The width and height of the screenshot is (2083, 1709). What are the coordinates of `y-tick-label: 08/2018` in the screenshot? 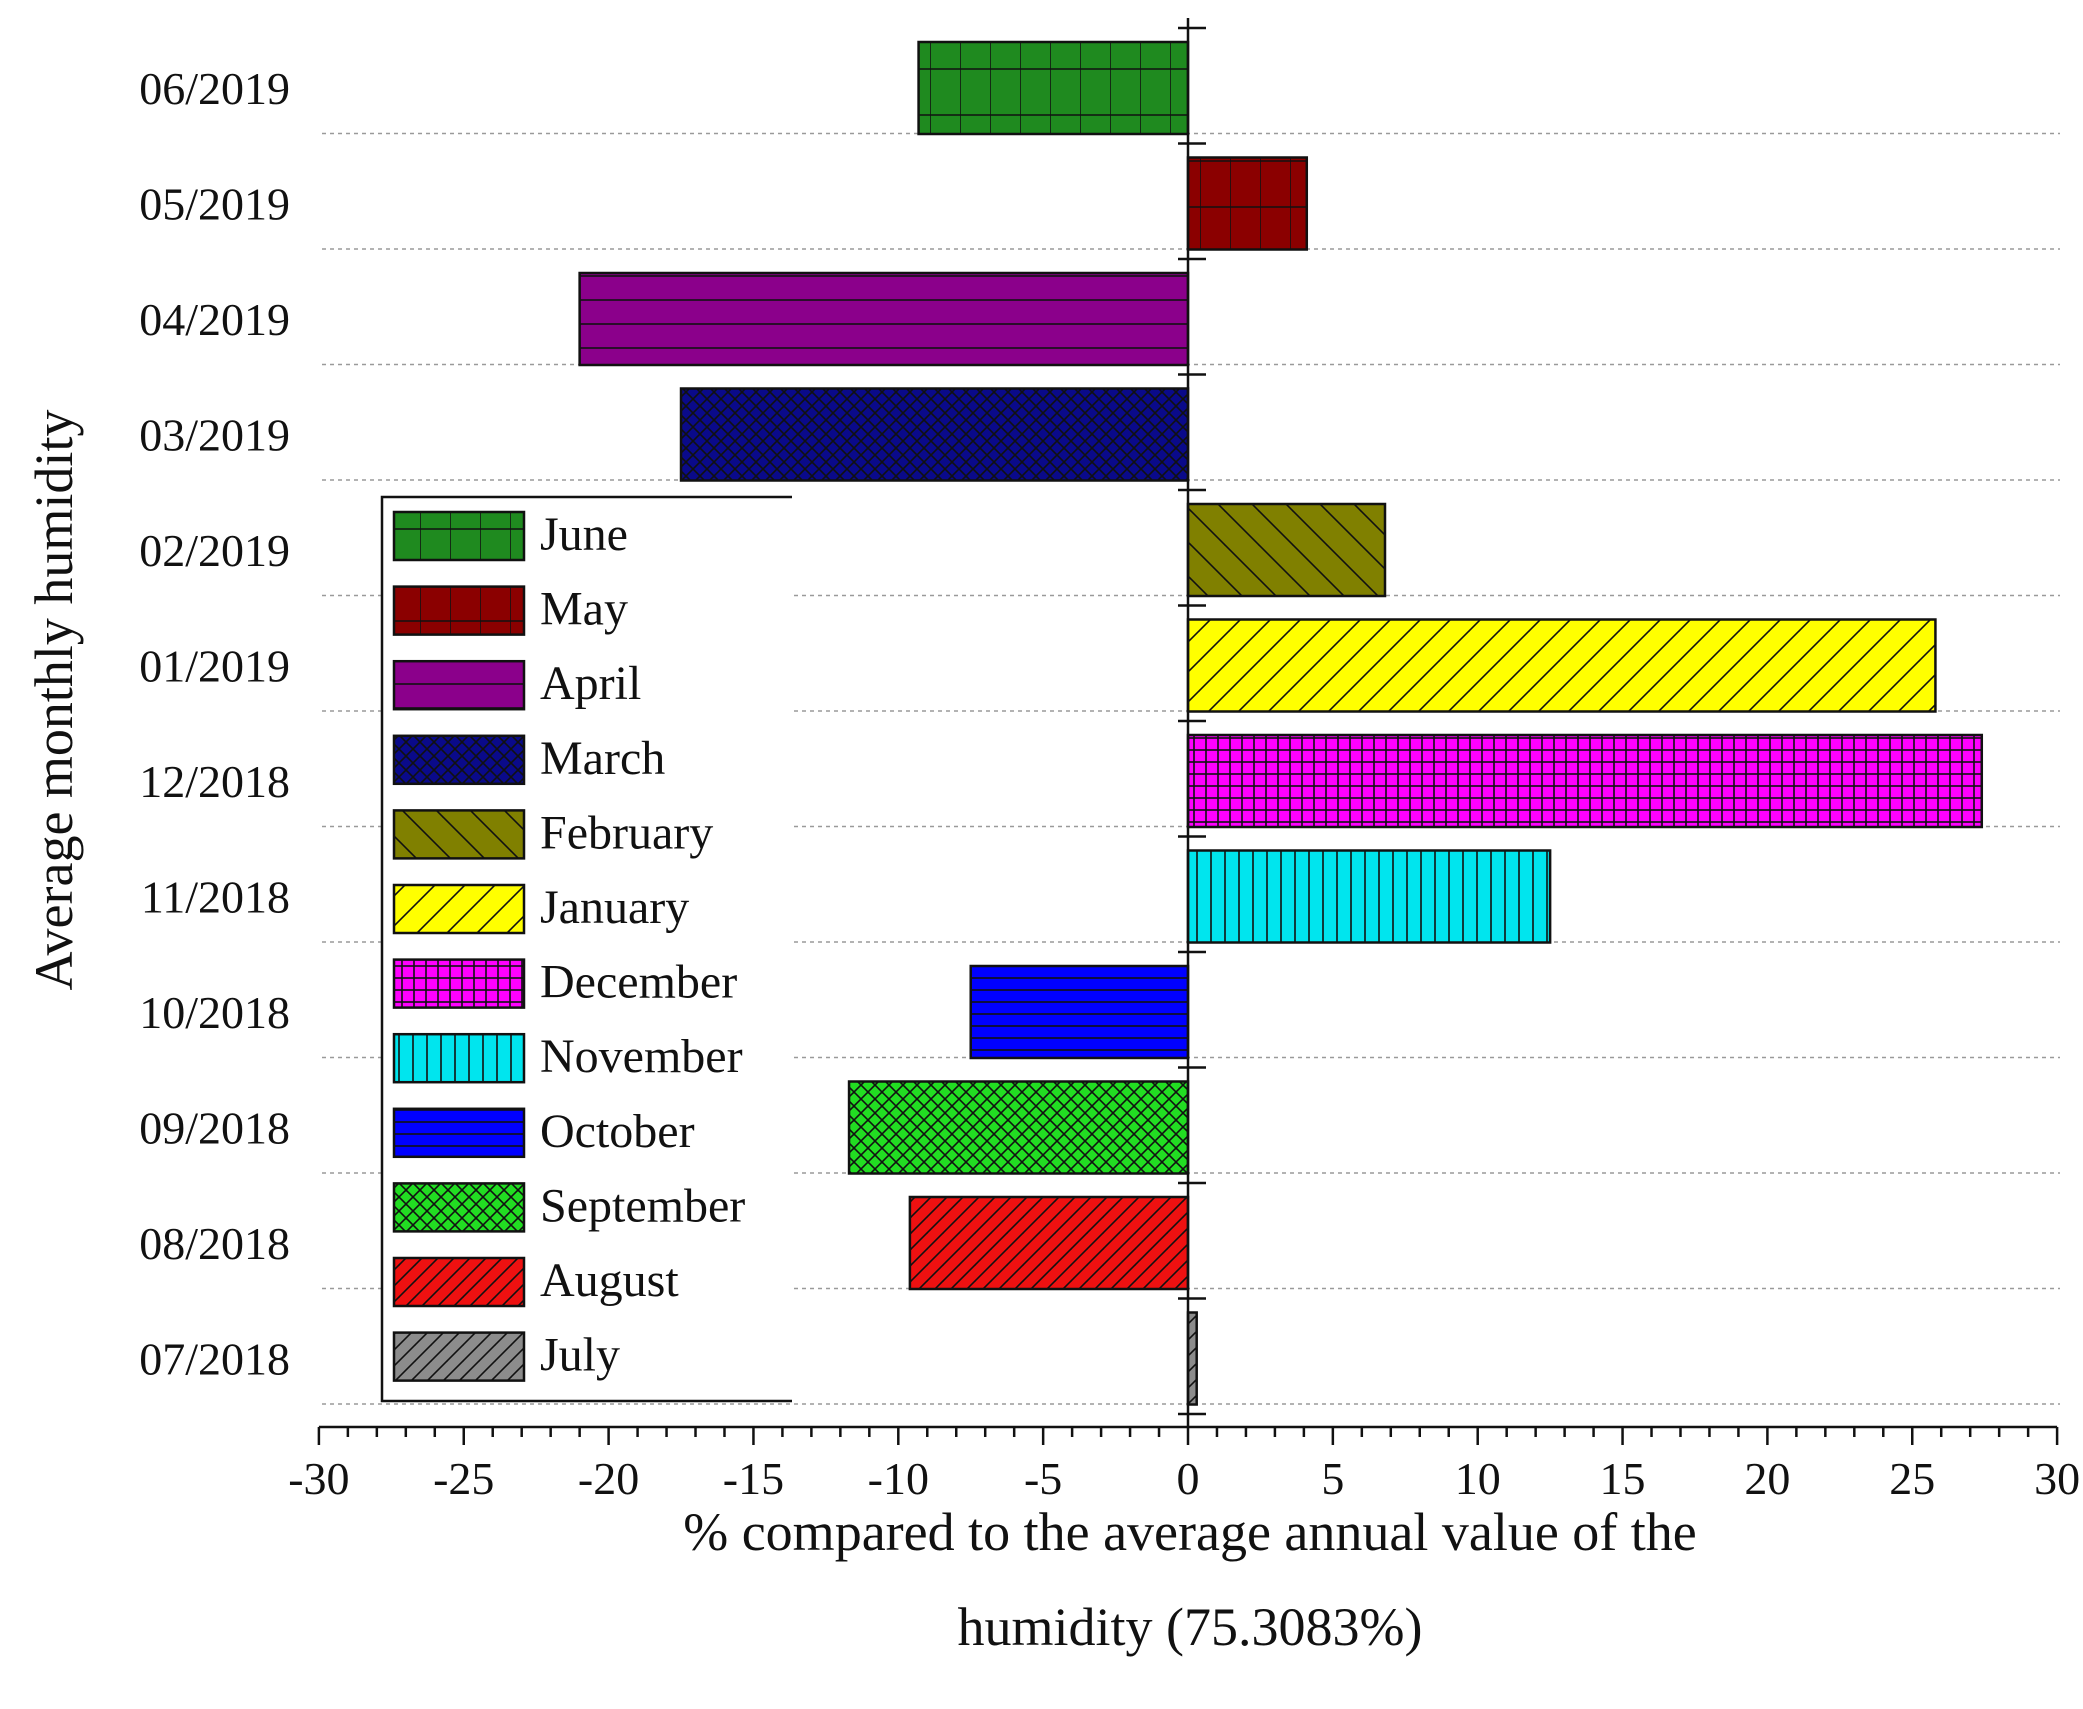 It's located at (214, 1243).